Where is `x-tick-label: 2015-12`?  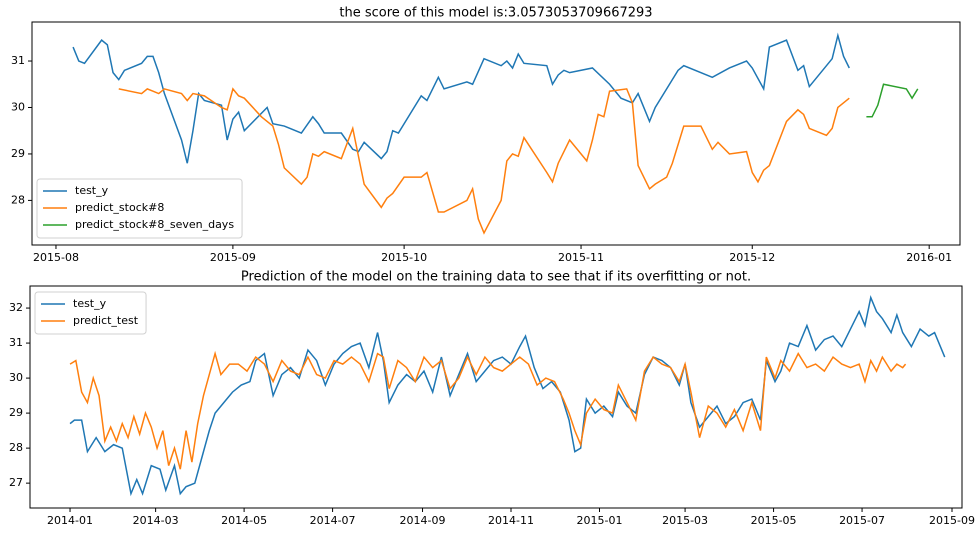
x-tick-label: 2015-12 is located at coordinates (752, 257).